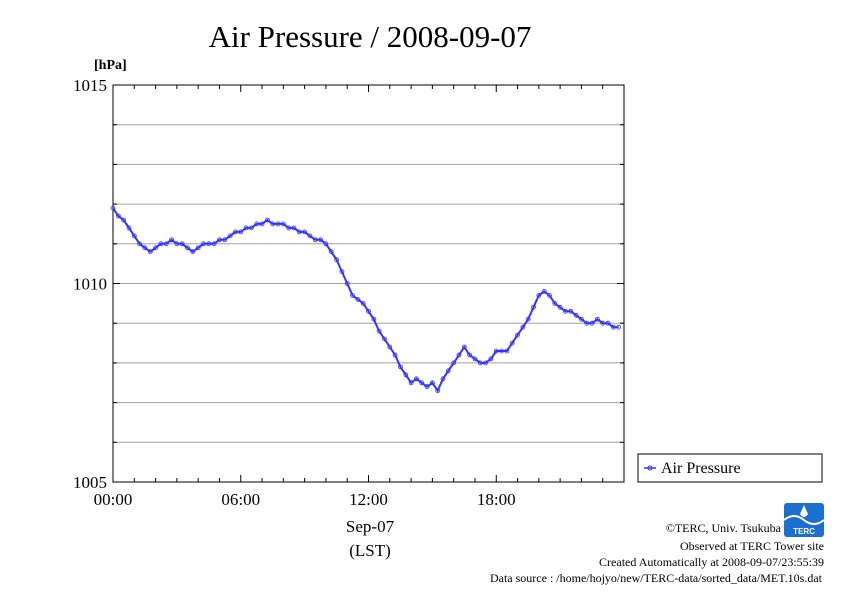 This screenshot has width=842, height=595. I want to click on legend: Air Pressure, so click(730, 468).